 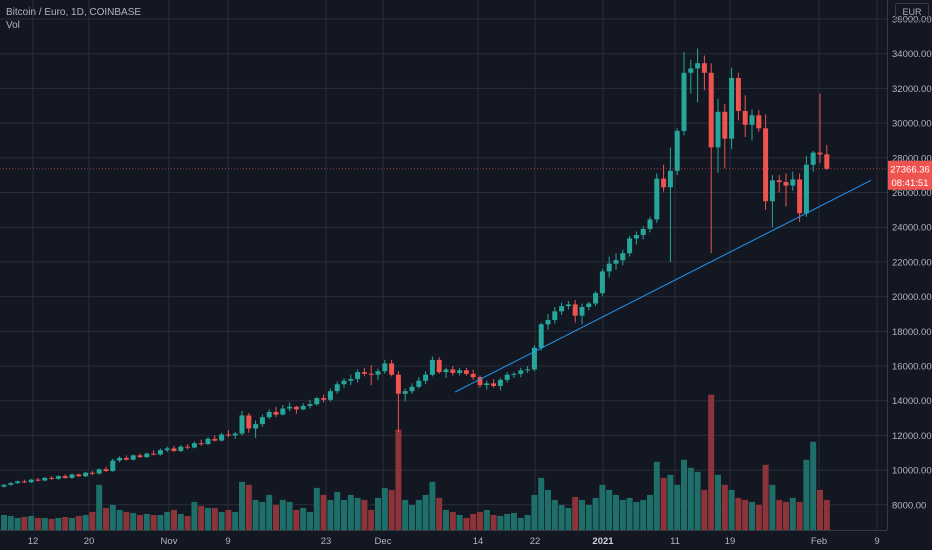 I want to click on time-tick-label: Dec, so click(x=383, y=541).